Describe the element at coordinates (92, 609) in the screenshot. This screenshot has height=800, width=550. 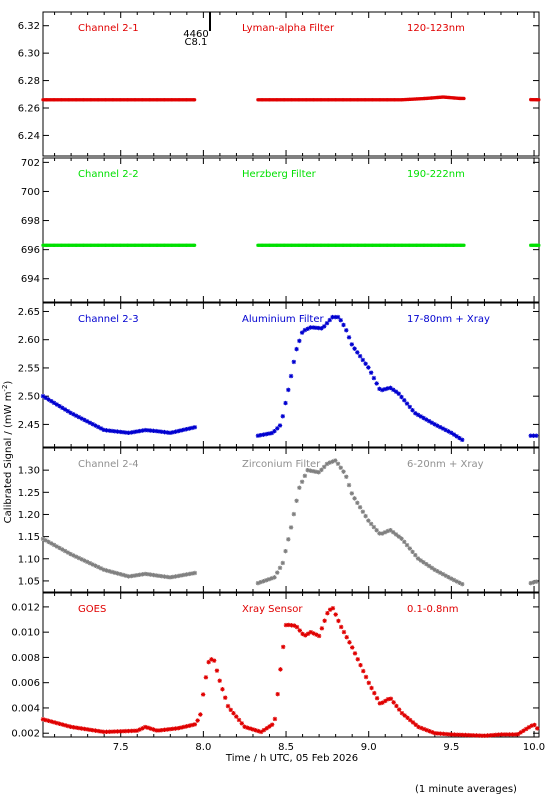
I see `channel-label: GOES` at that location.